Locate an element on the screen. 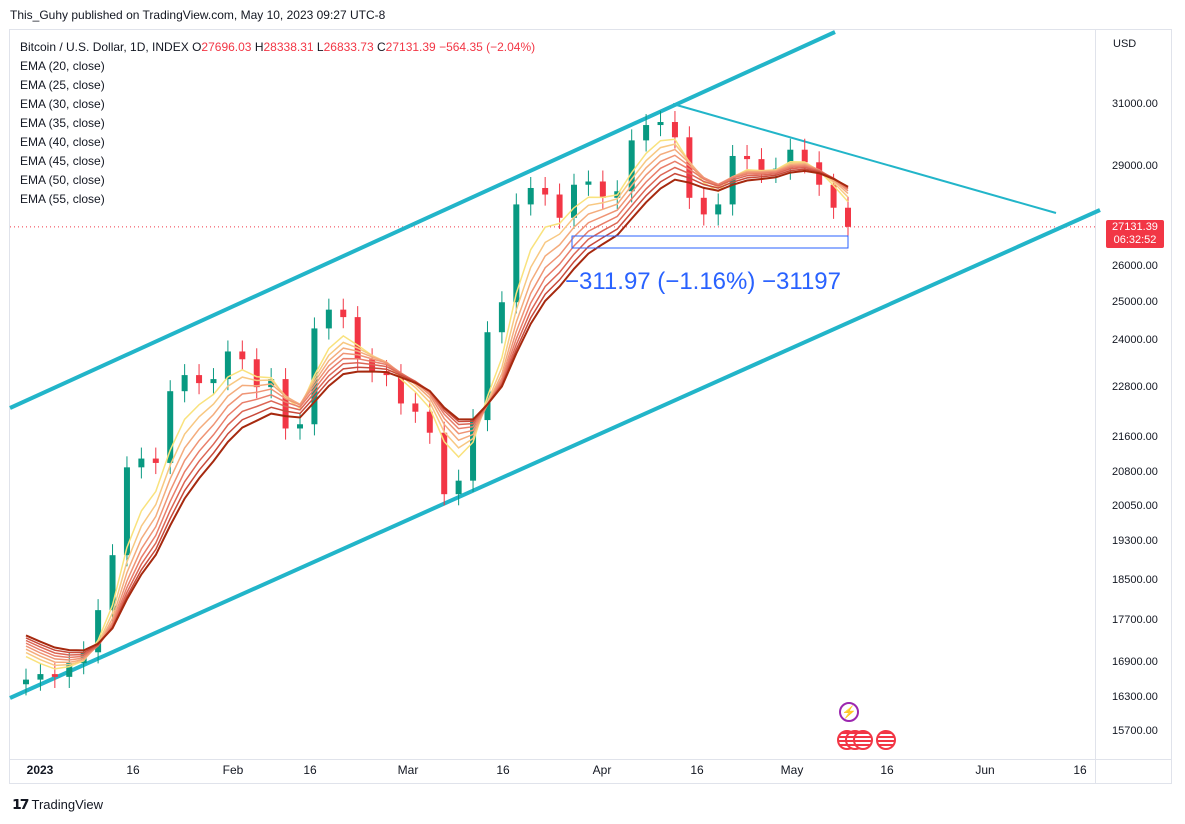 This screenshot has width=1185, height=824. open-value: 27696.03 is located at coordinates (226, 47).